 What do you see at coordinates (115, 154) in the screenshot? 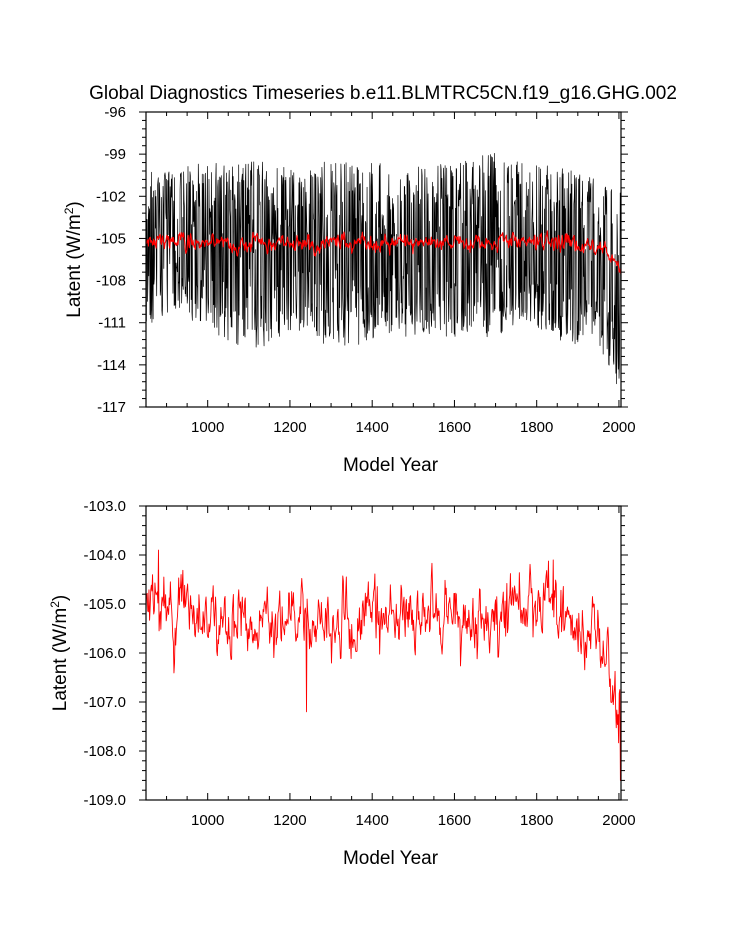
I see `y-tick-label: -99` at bounding box center [115, 154].